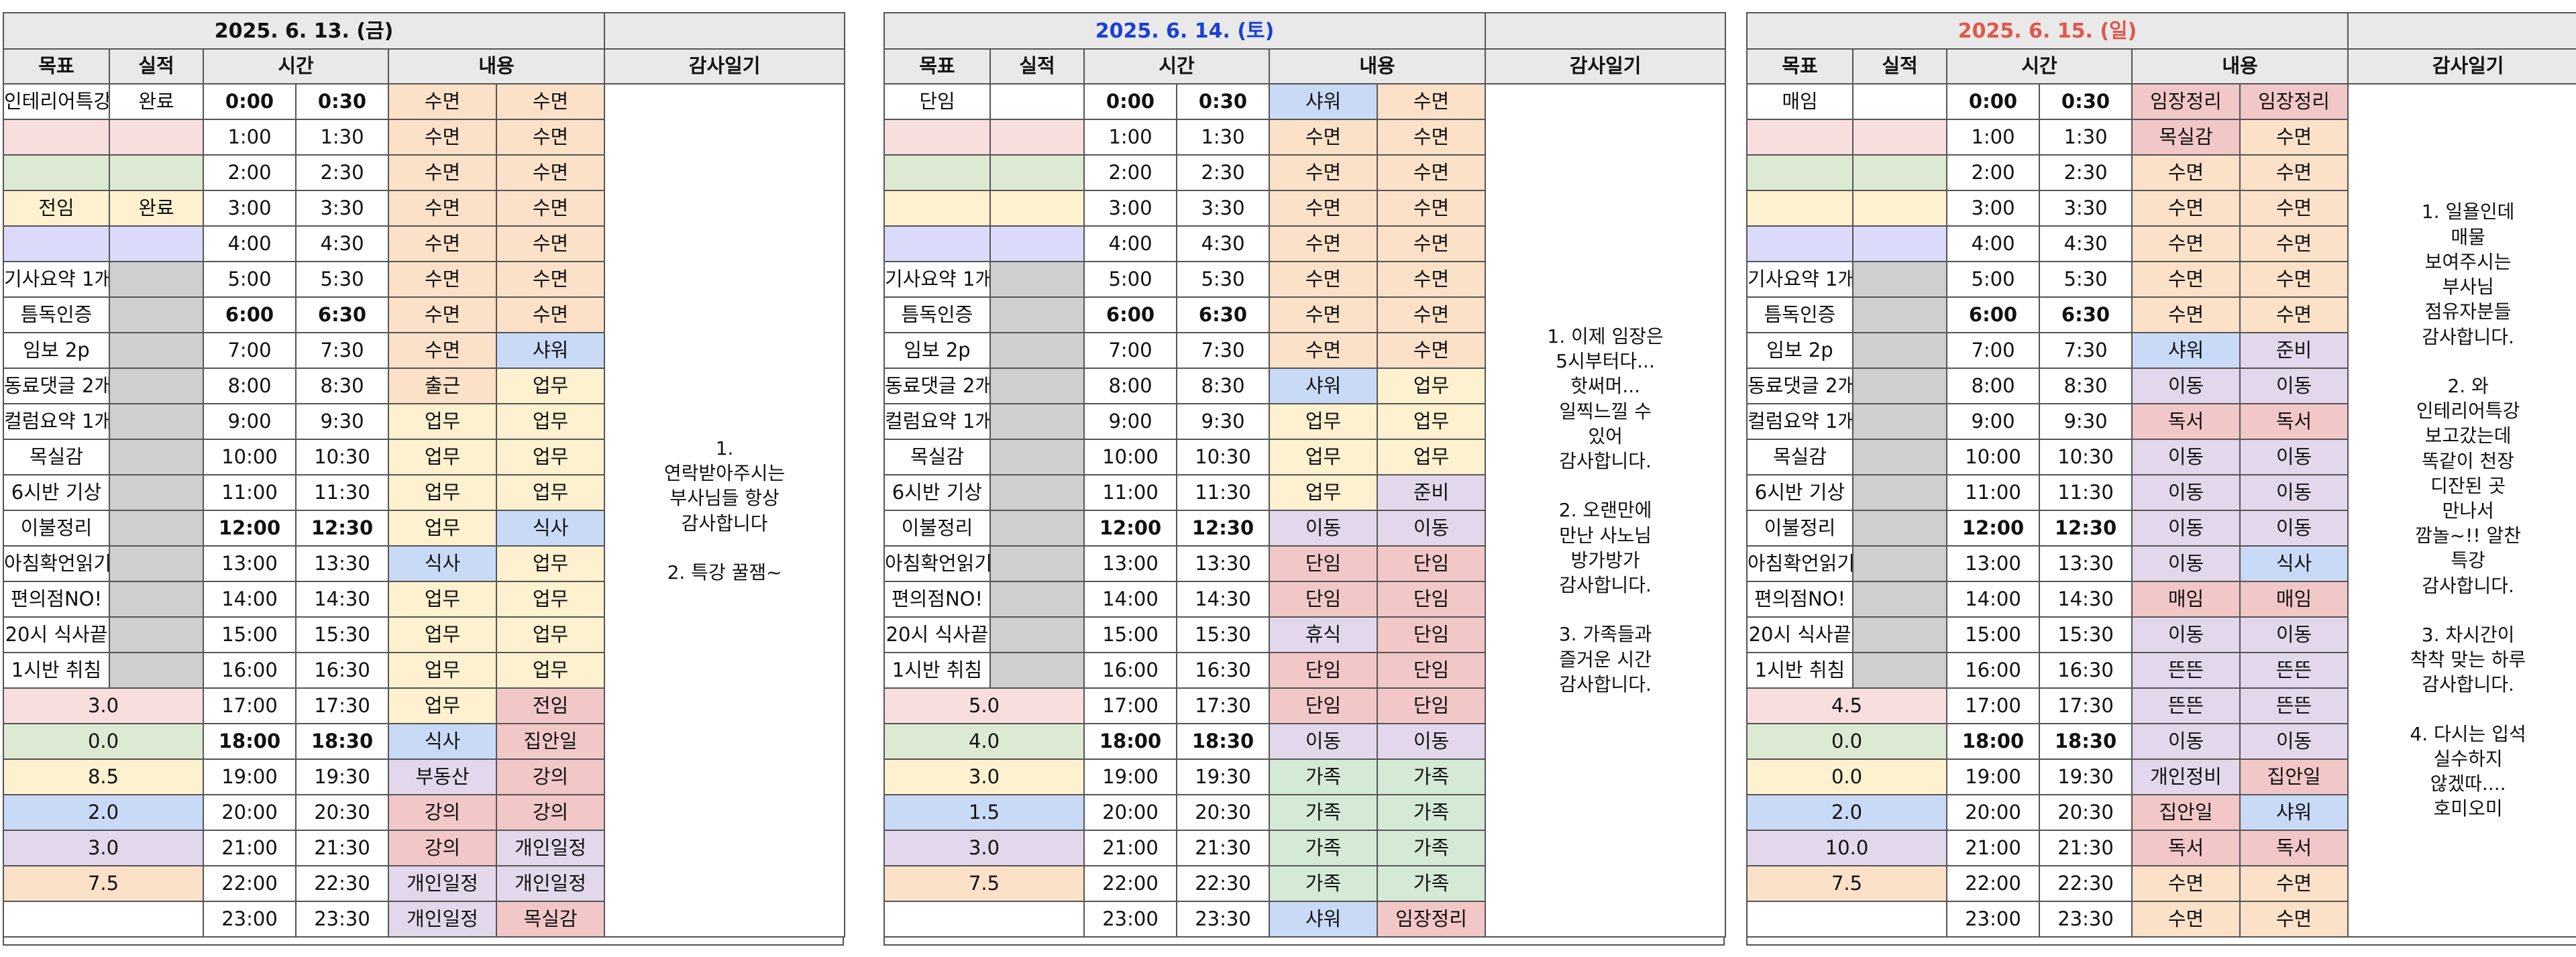 The image size is (2576, 957). Describe the element at coordinates (56, 422) in the screenshot. I see `goal-cell: 컬럼요약 1개` at that location.